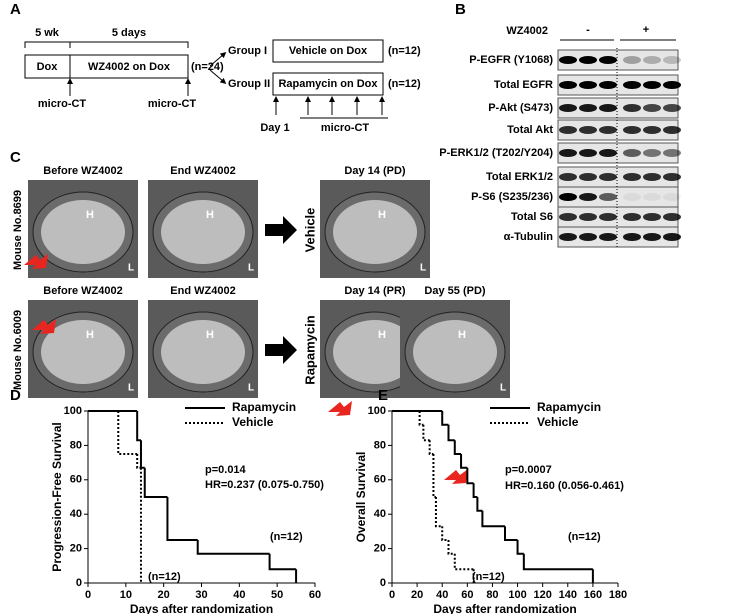 The width and height of the screenshot is (750, 614). What do you see at coordinates (15, 157) in the screenshot?
I see `panel-label: C` at bounding box center [15, 157].